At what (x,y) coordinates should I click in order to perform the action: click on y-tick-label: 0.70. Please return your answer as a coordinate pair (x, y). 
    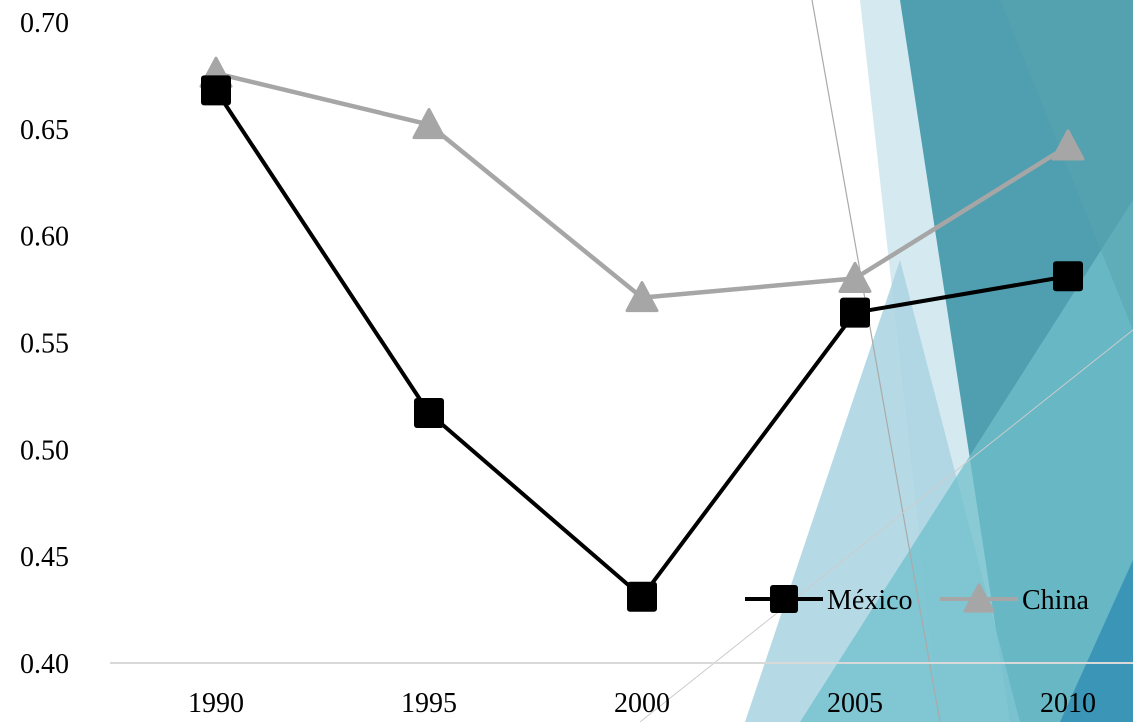
    Looking at the image, I should click on (44, 23).